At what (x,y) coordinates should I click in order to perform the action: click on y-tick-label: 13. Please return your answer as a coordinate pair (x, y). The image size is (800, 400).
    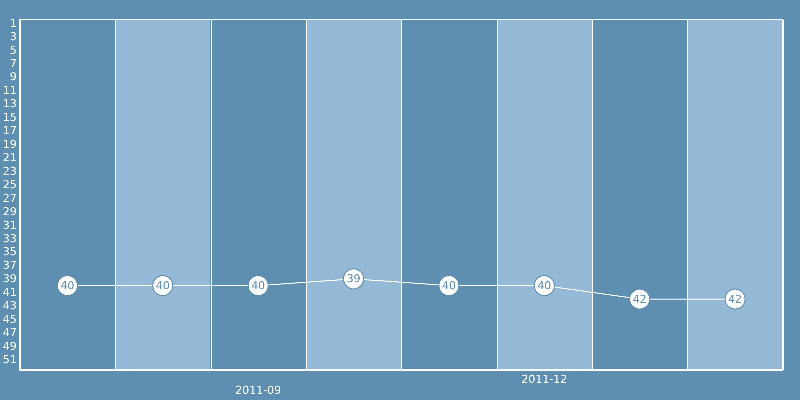
    Looking at the image, I should click on (10, 104).